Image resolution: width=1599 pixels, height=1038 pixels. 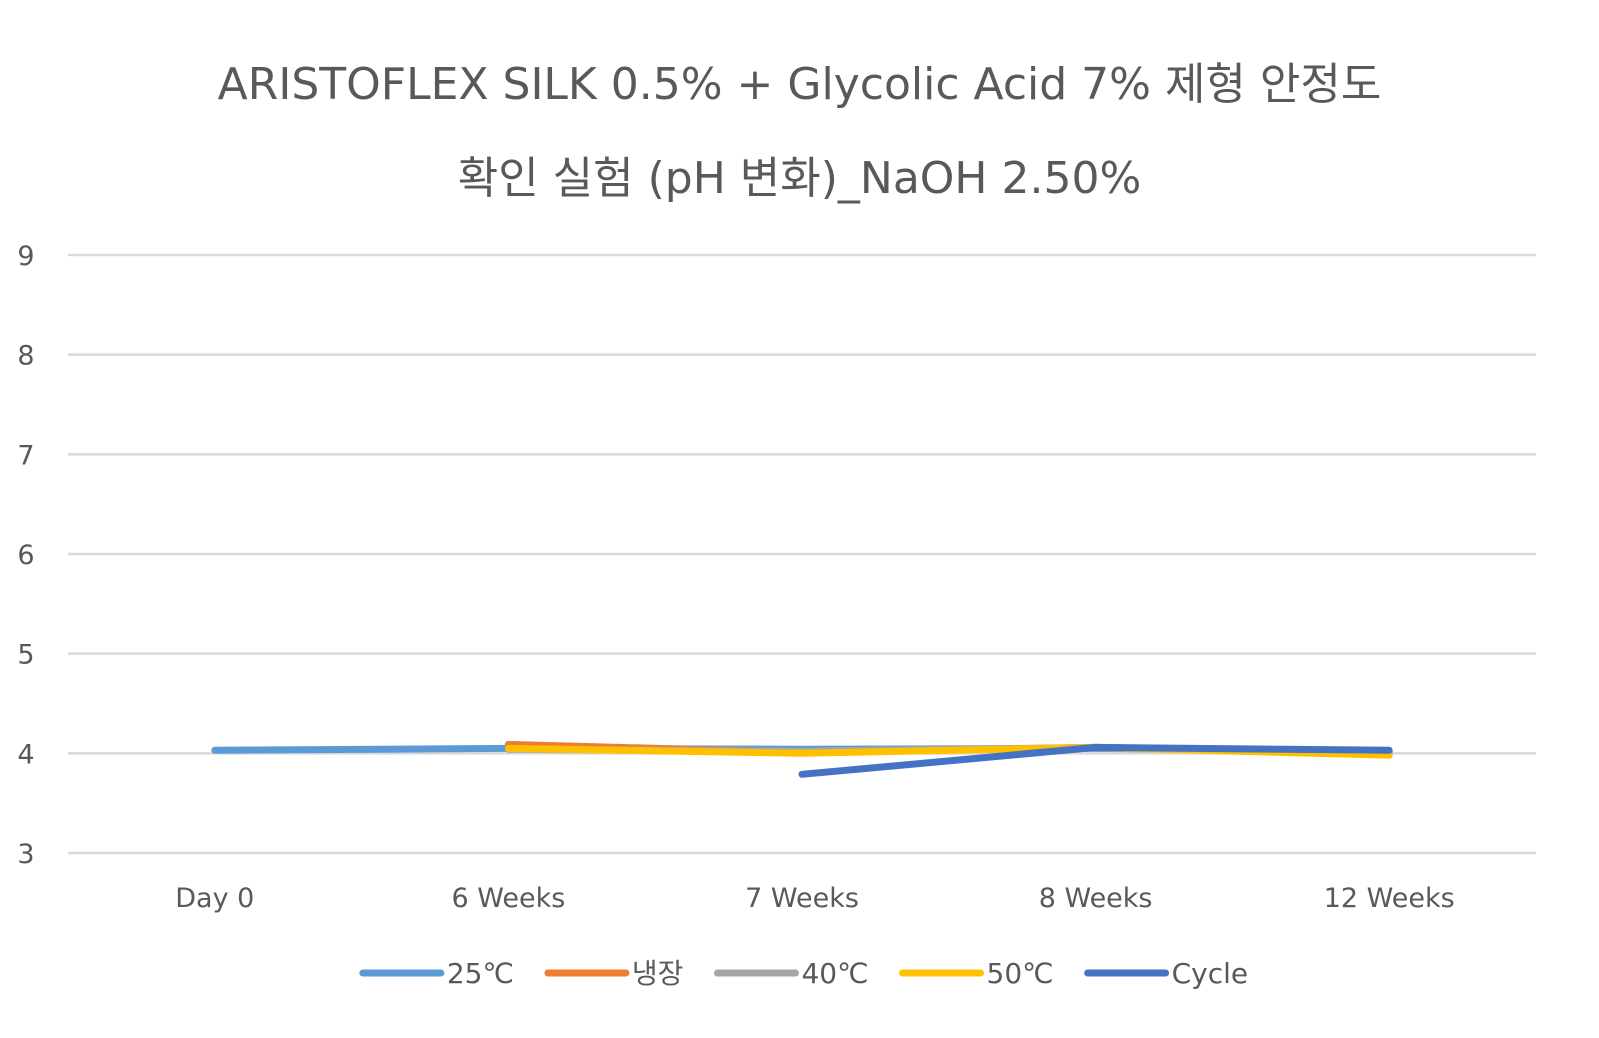 I want to click on y-tick-label: 8, so click(x=25, y=356).